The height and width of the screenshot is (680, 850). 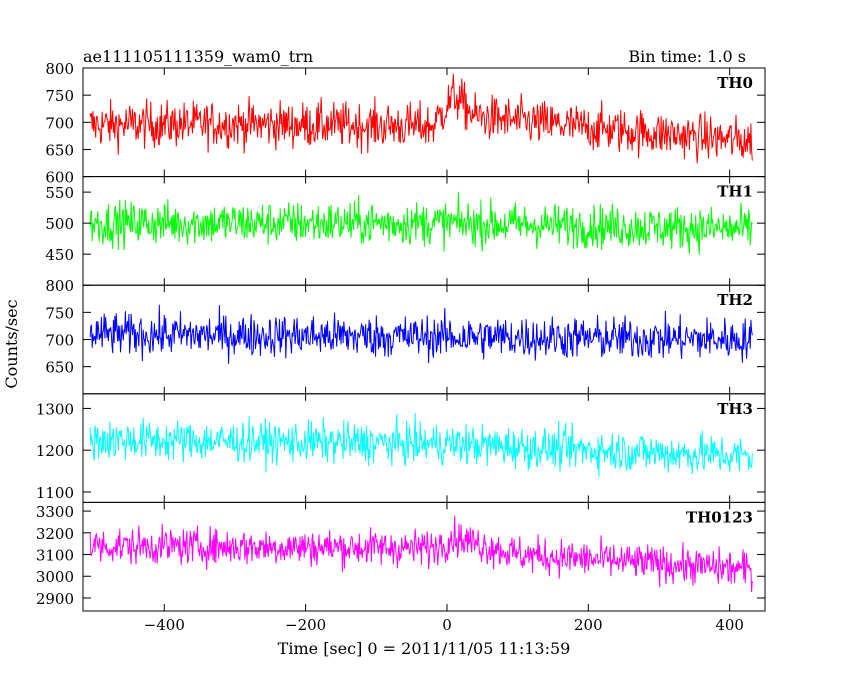 I want to click on series-name-th0123: TH0123, so click(x=719, y=517).